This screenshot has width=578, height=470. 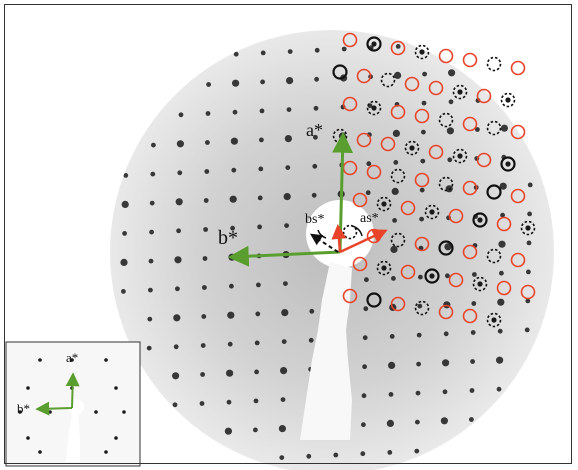 I want to click on angle-arc-icon, so click(x=357, y=231).